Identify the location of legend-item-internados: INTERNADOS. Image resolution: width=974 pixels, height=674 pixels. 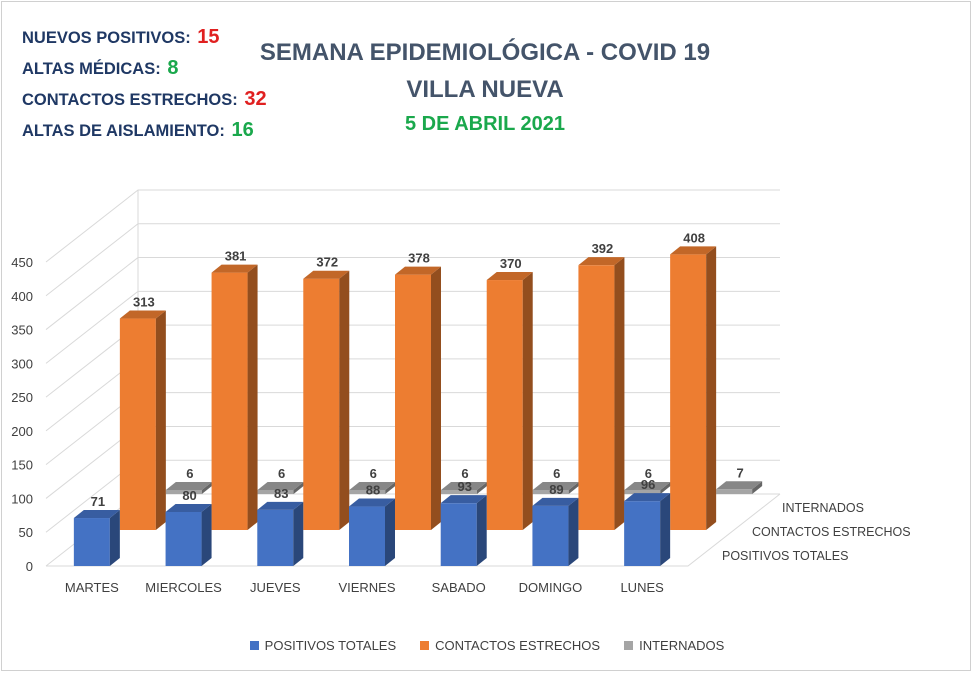
(674, 645).